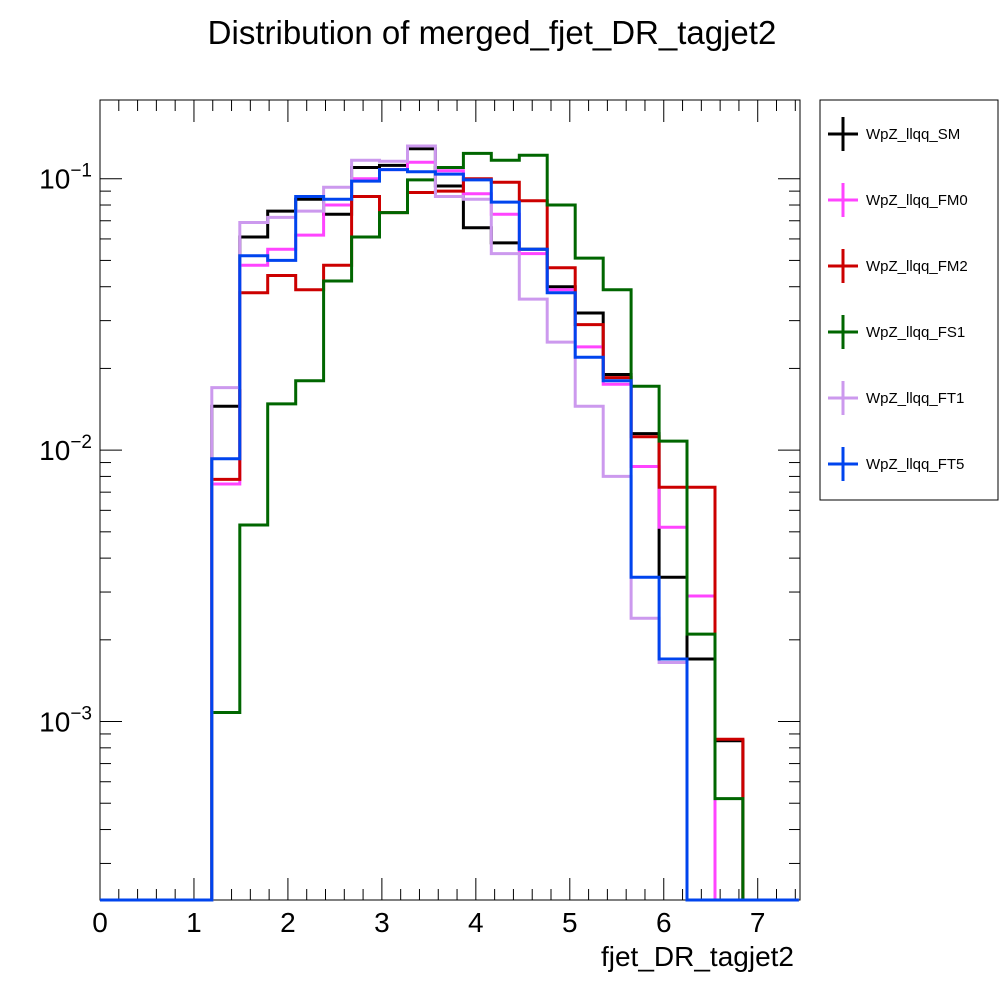  I want to click on legend-label: WpZ_llqq_FM0, so click(917, 200).